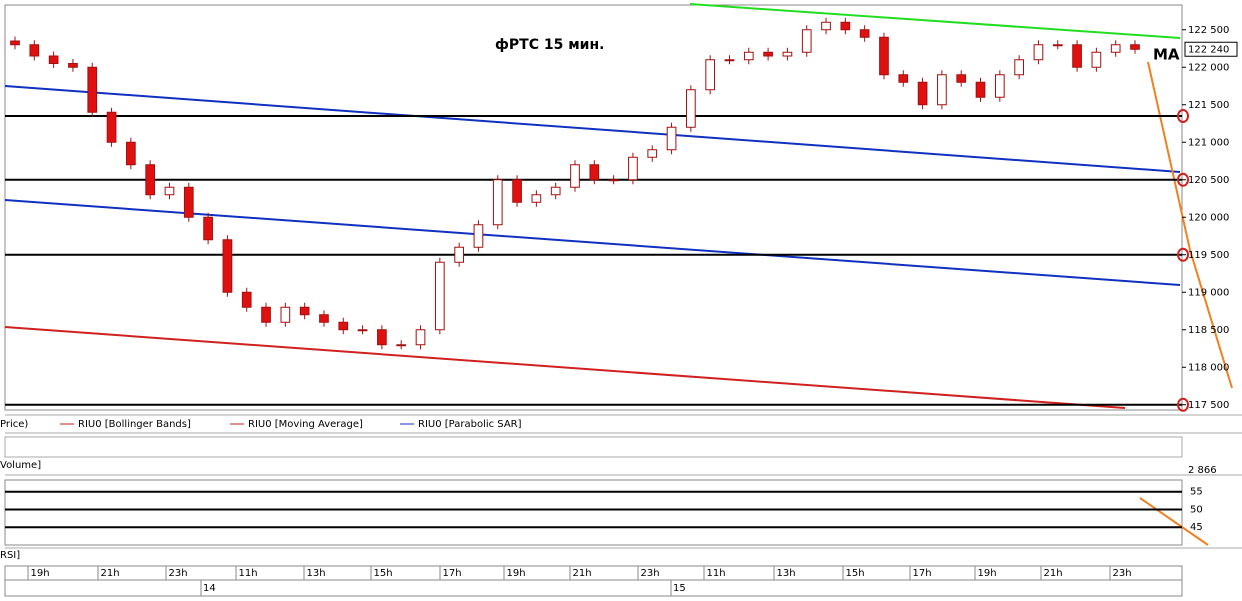 The height and width of the screenshot is (601, 1242). Describe the element at coordinates (1208, 105) in the screenshot. I see `y-tick-label: 121 500` at that location.